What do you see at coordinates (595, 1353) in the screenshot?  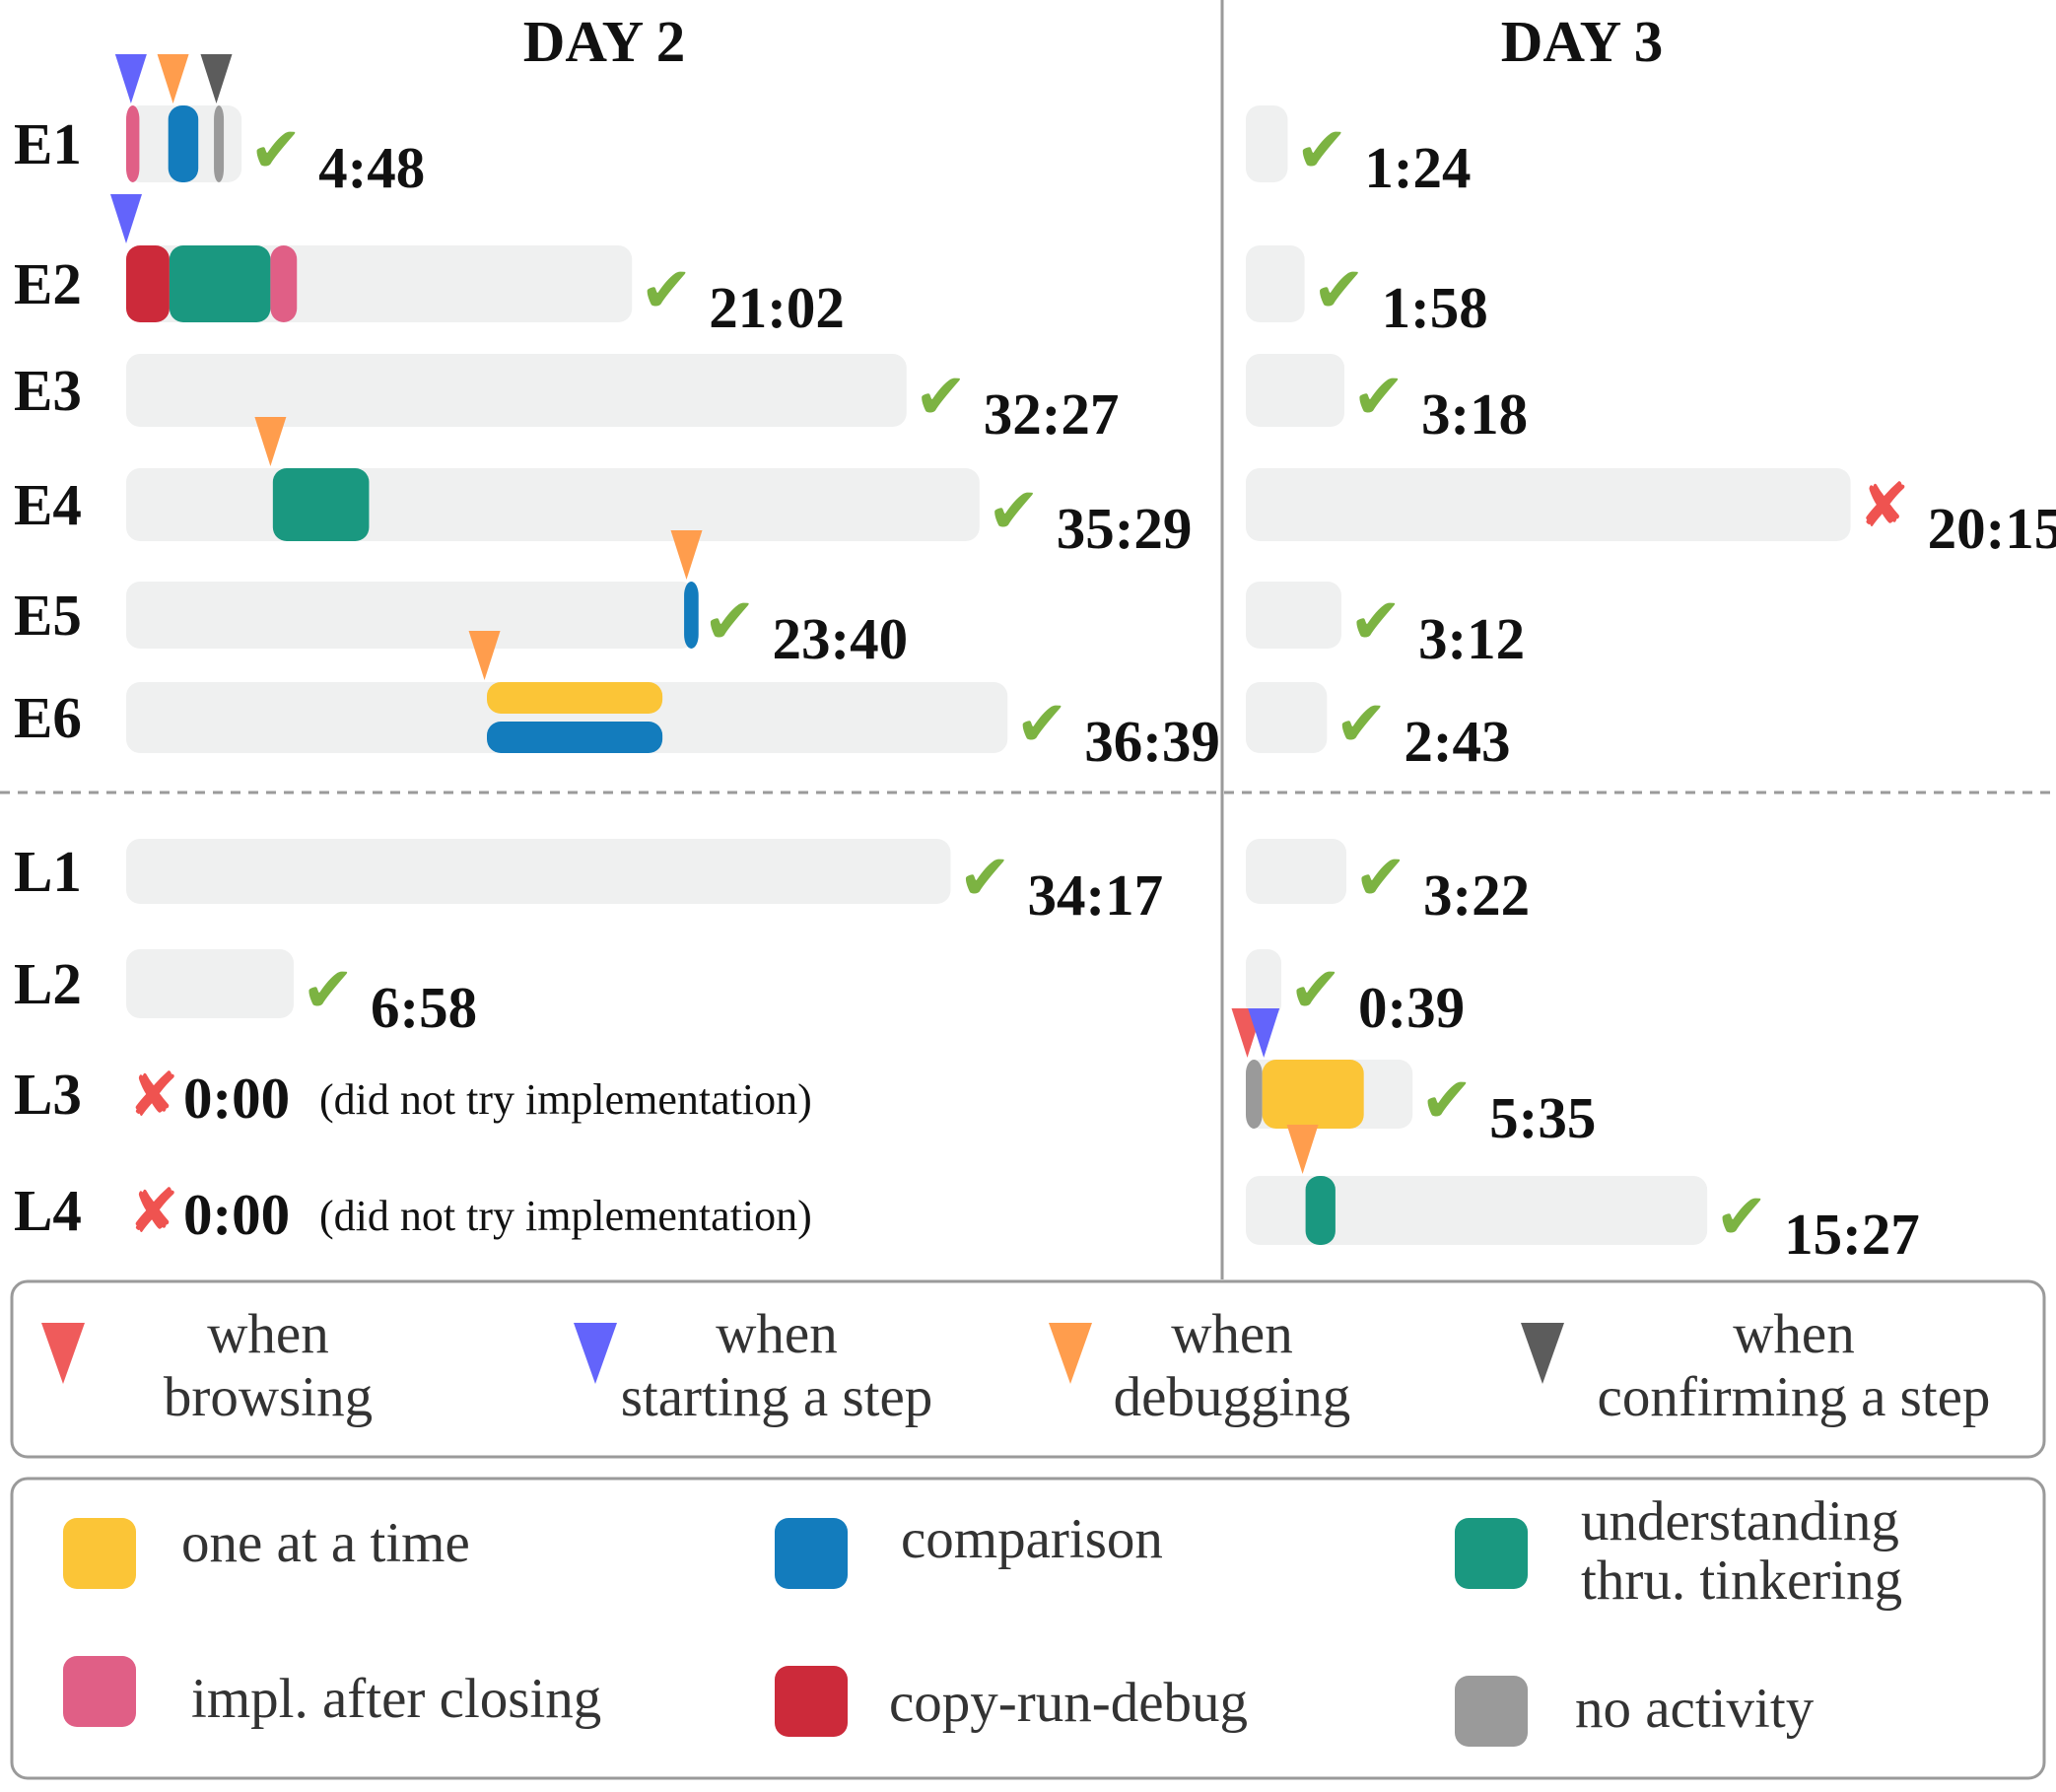 I see `legend-marker-starting-icon` at bounding box center [595, 1353].